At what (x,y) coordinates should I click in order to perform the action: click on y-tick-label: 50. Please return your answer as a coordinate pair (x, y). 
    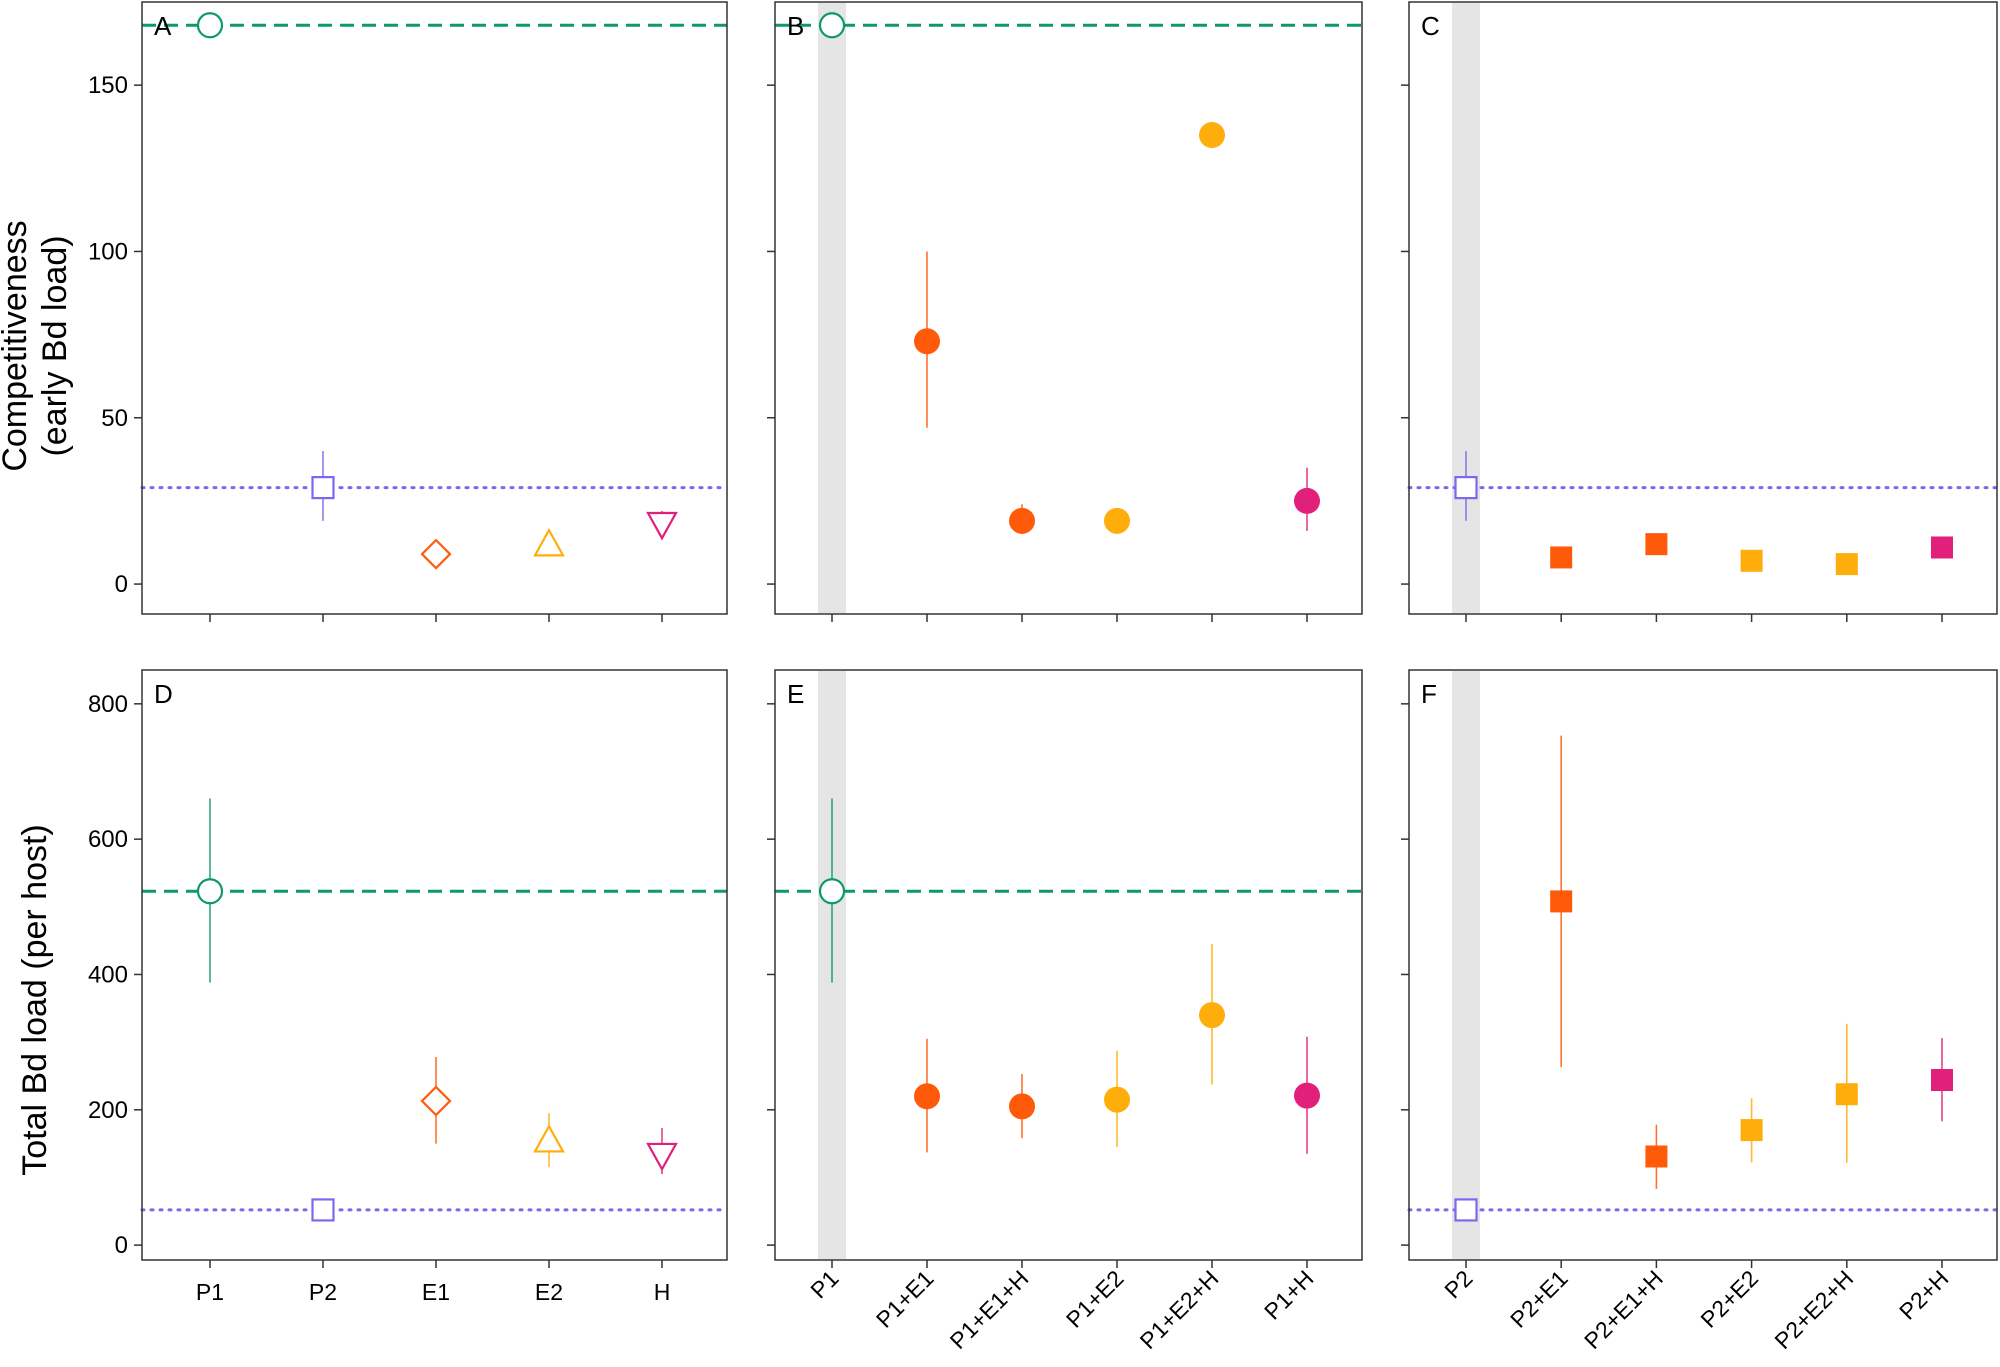
    Looking at the image, I should click on (114, 418).